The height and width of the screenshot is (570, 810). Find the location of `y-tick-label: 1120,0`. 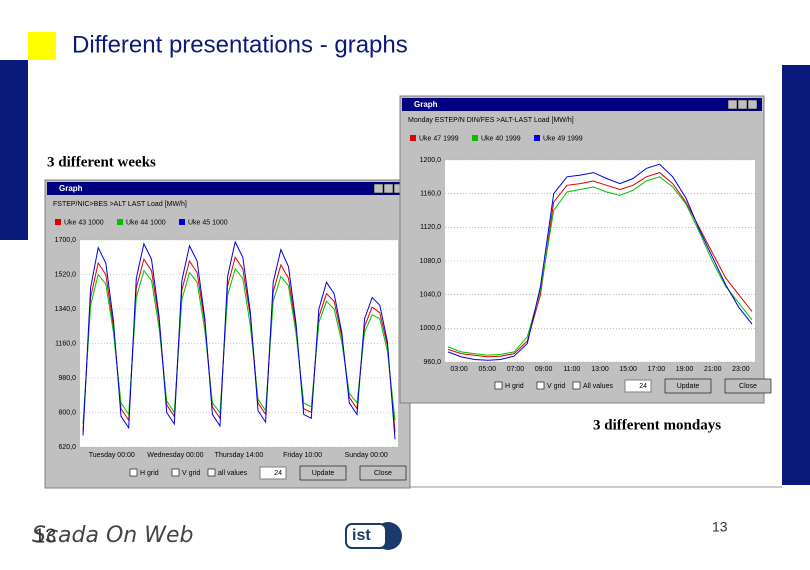

y-tick-label: 1120,0 is located at coordinates (430, 227).